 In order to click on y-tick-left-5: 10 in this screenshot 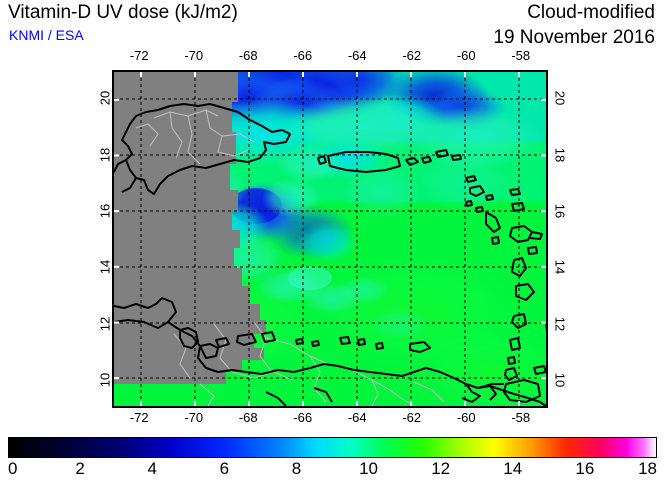, I will do `click(105, 380)`.